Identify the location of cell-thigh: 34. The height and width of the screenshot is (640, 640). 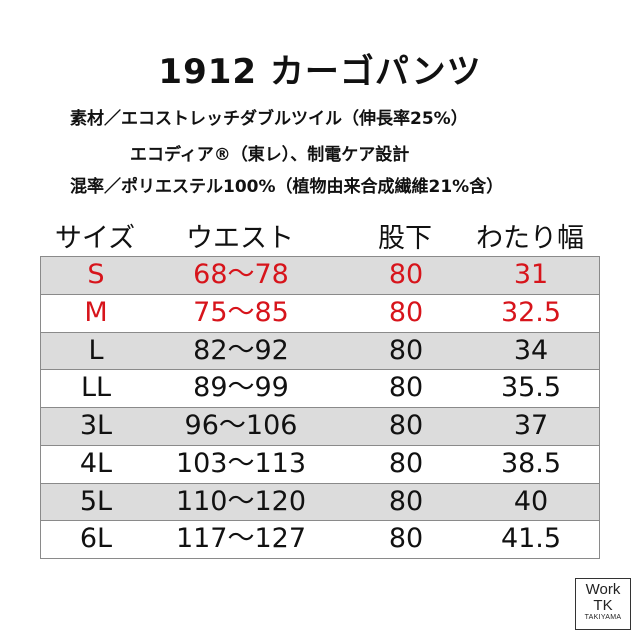
(531, 350).